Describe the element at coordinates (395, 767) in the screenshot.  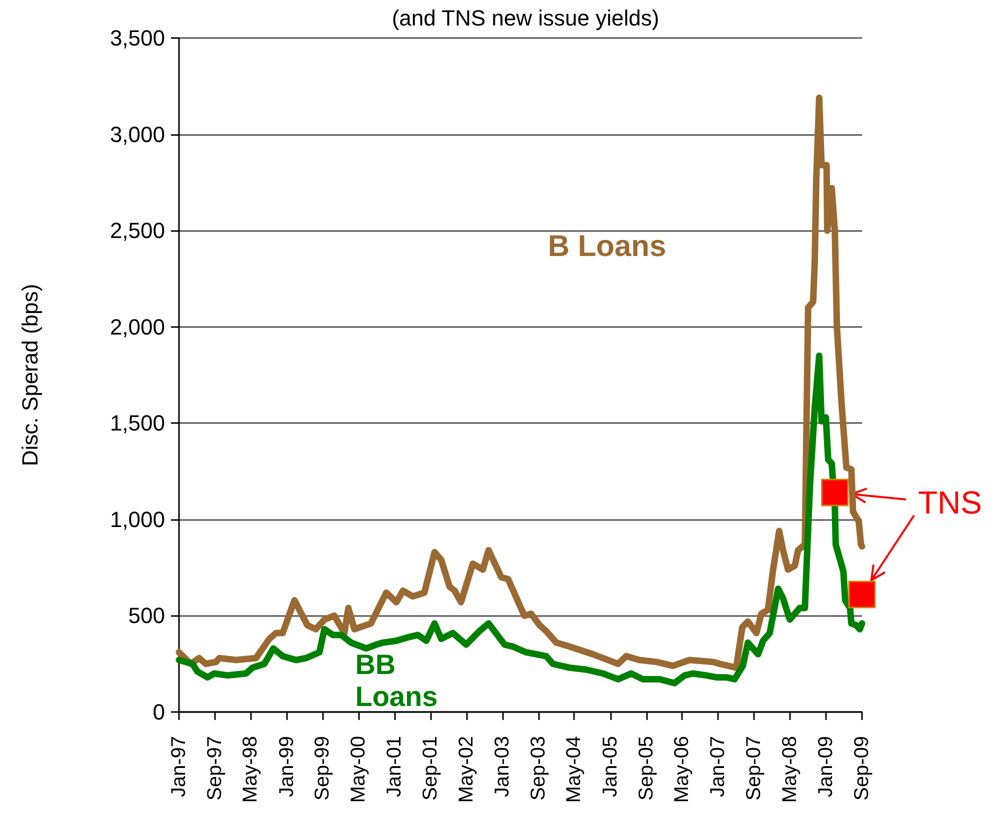
I see `x-tick-label: Jan-01` at that location.